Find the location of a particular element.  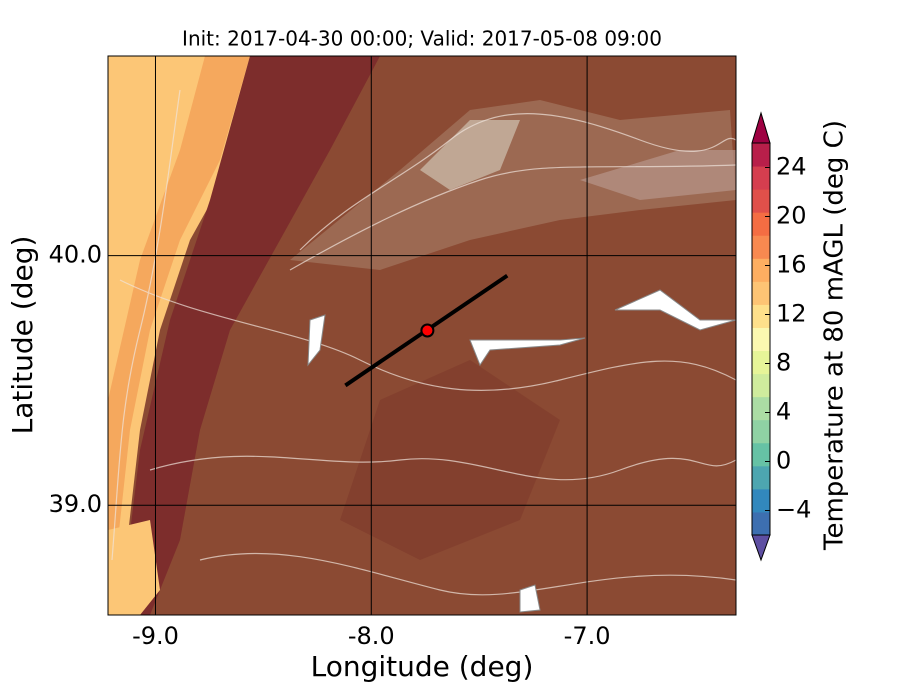

colorbar-label: Temperature at 80 mAGL (deg C) is located at coordinates (835, 335).